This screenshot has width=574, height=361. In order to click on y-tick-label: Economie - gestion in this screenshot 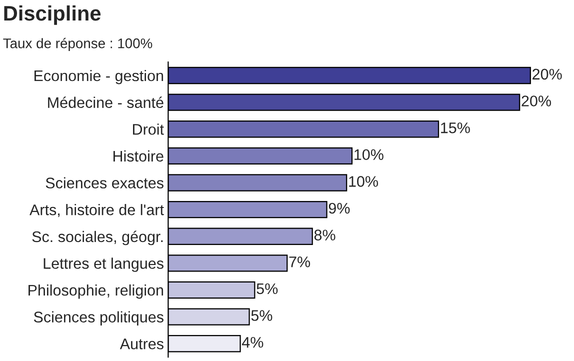, I will do `click(99, 77)`.